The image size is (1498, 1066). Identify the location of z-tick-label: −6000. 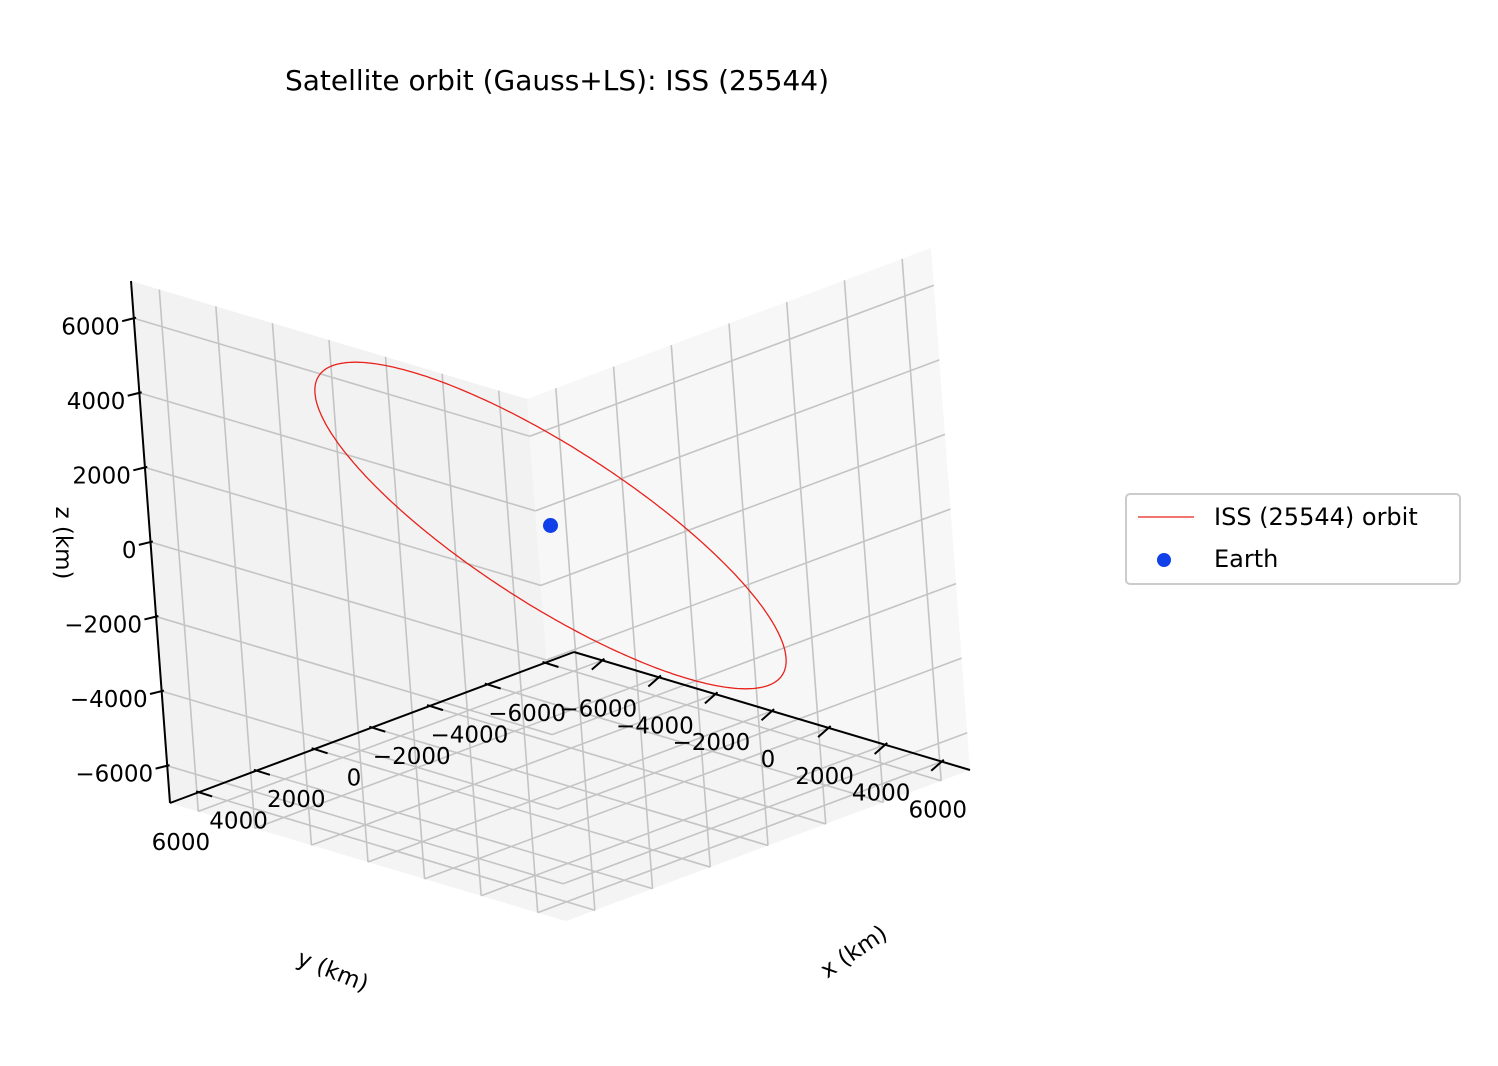
(114, 775).